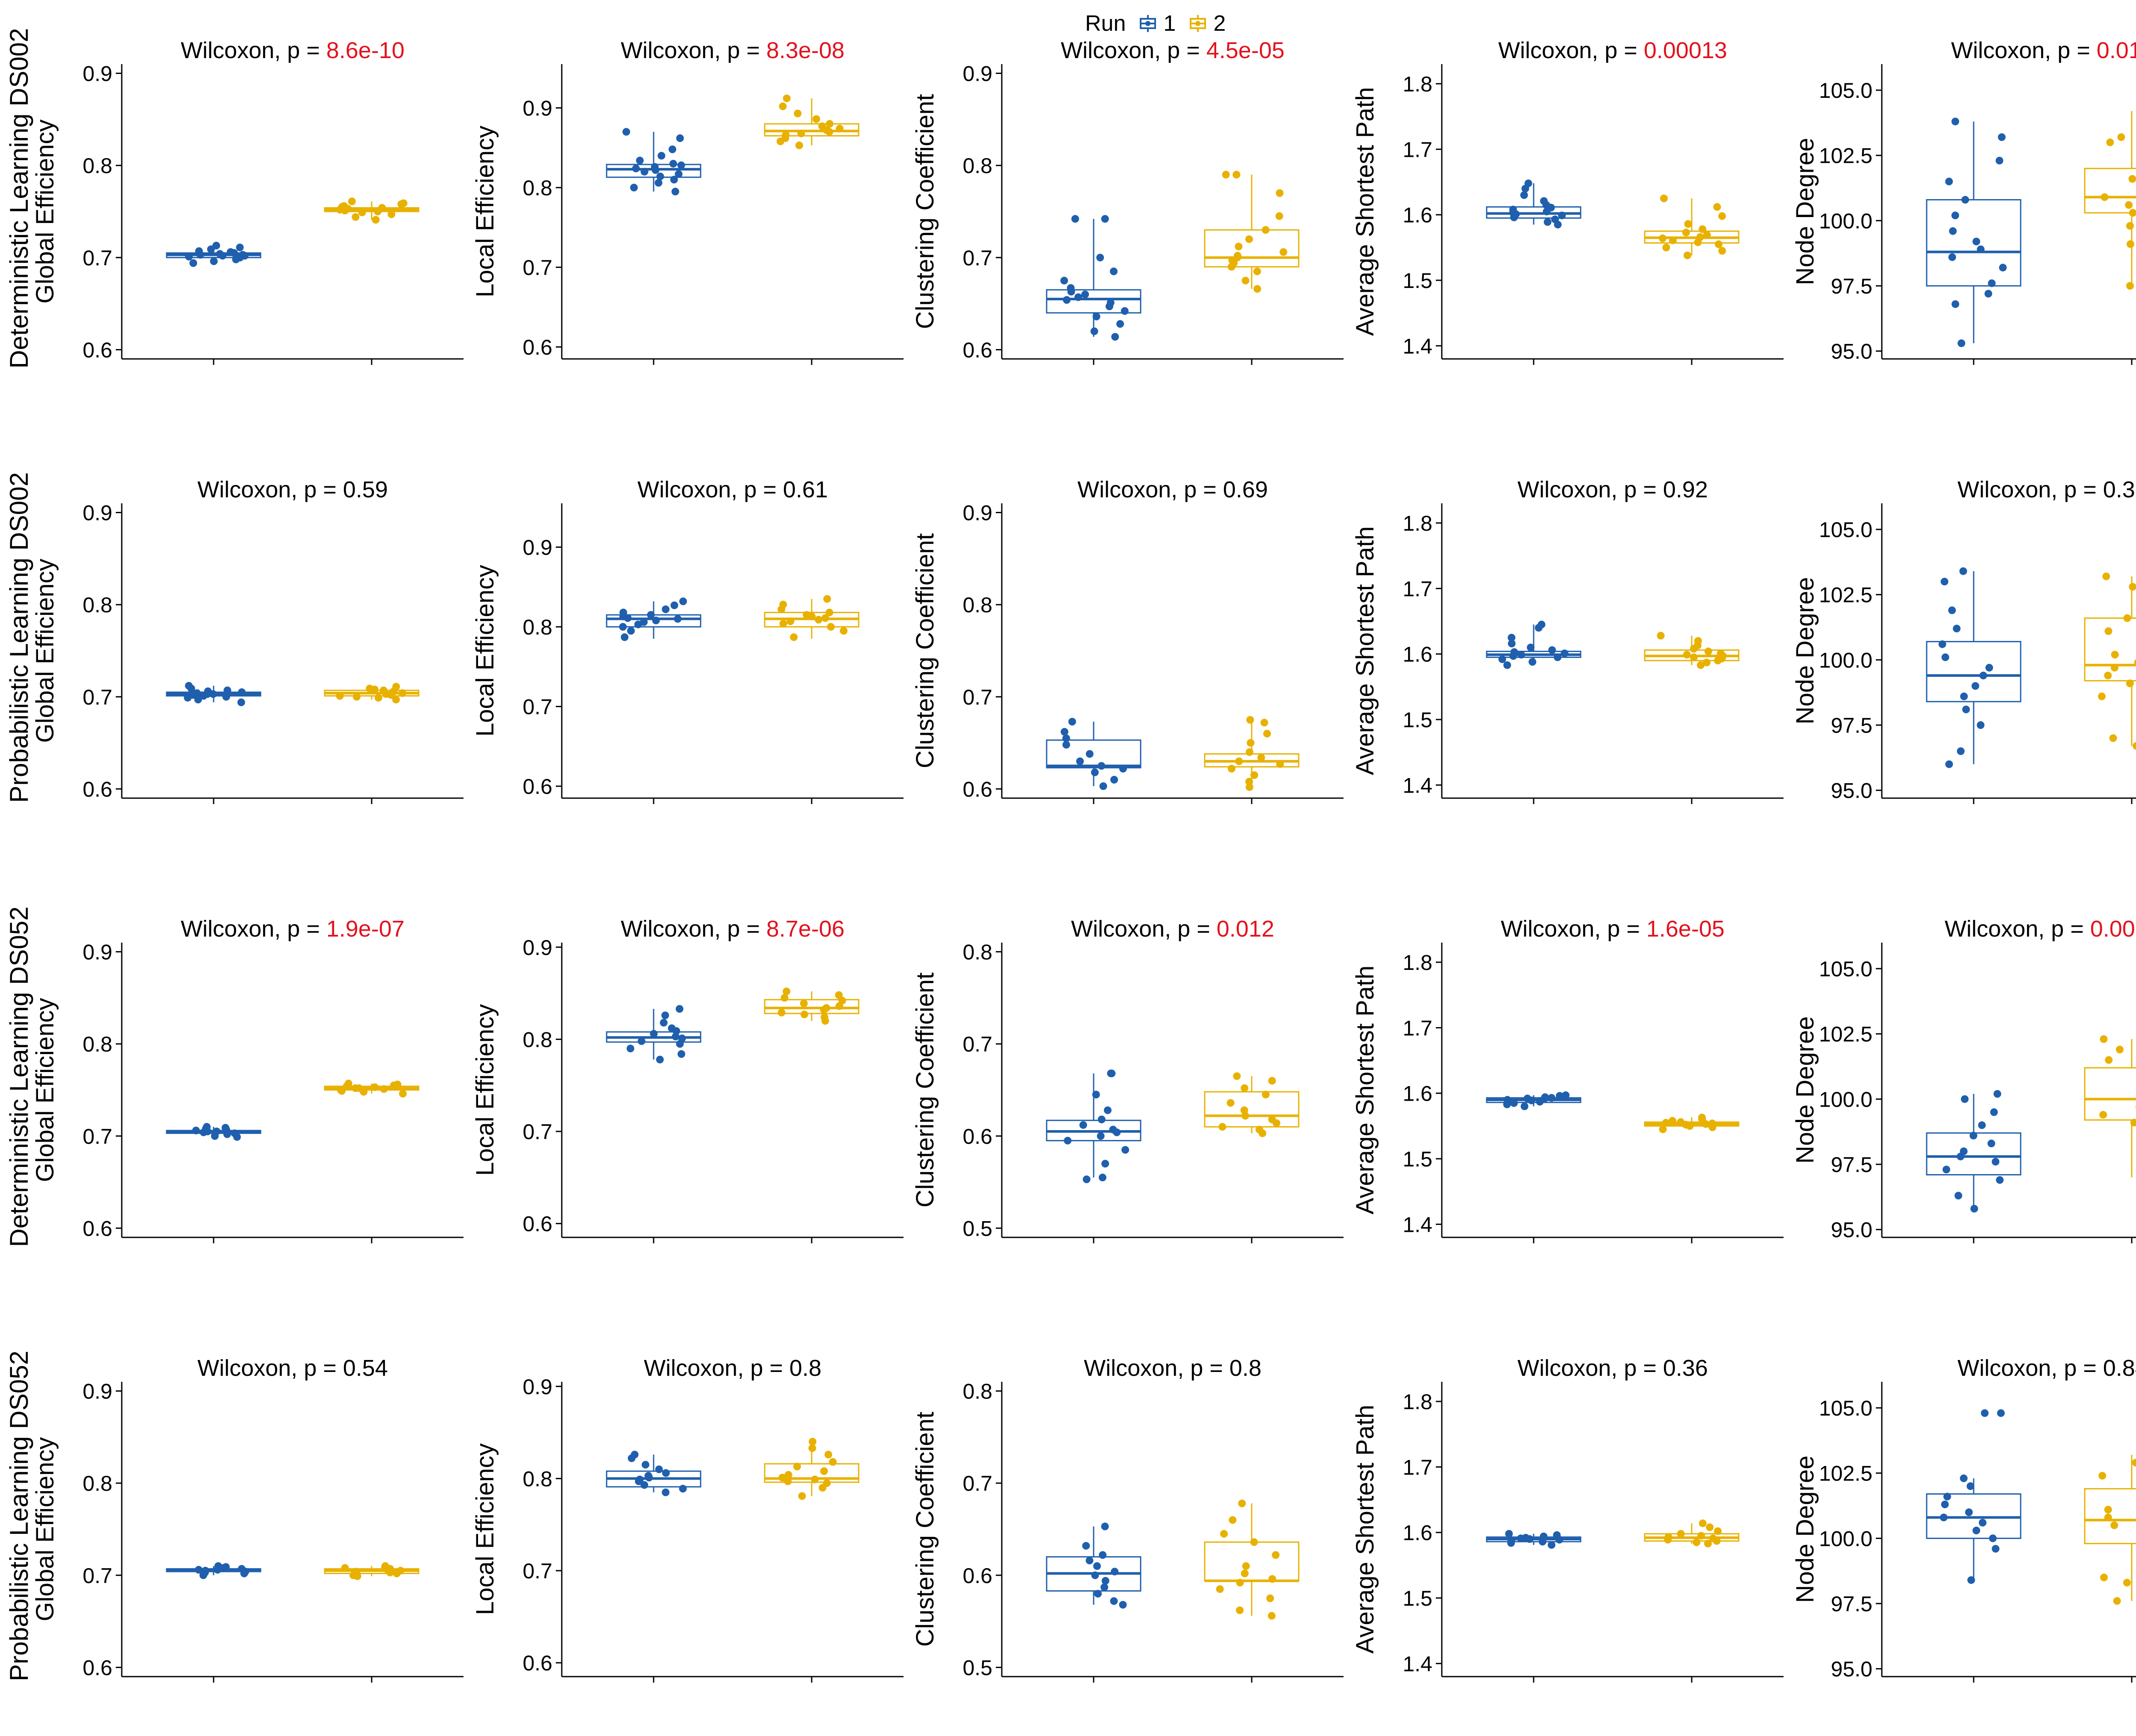 This screenshot has height=1736, width=2136. I want to click on y-axis-label: Average Shortest Path, so click(1365, 211).